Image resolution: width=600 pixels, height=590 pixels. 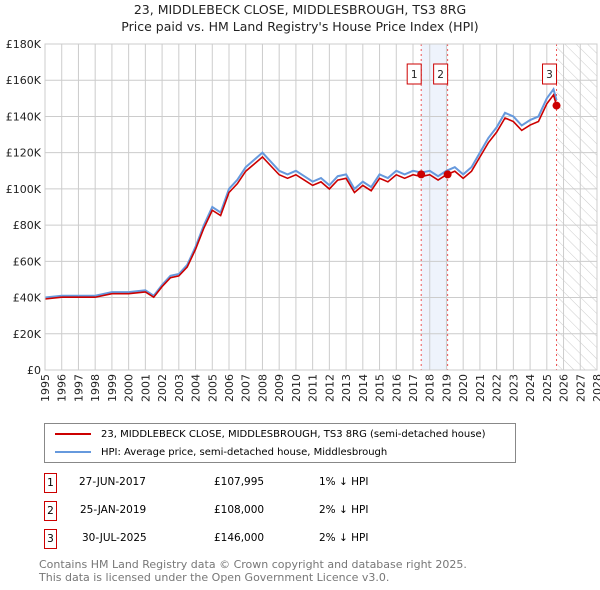 What do you see at coordinates (50, 539) in the screenshot?
I see `sale-marker-label: 3` at bounding box center [50, 539].